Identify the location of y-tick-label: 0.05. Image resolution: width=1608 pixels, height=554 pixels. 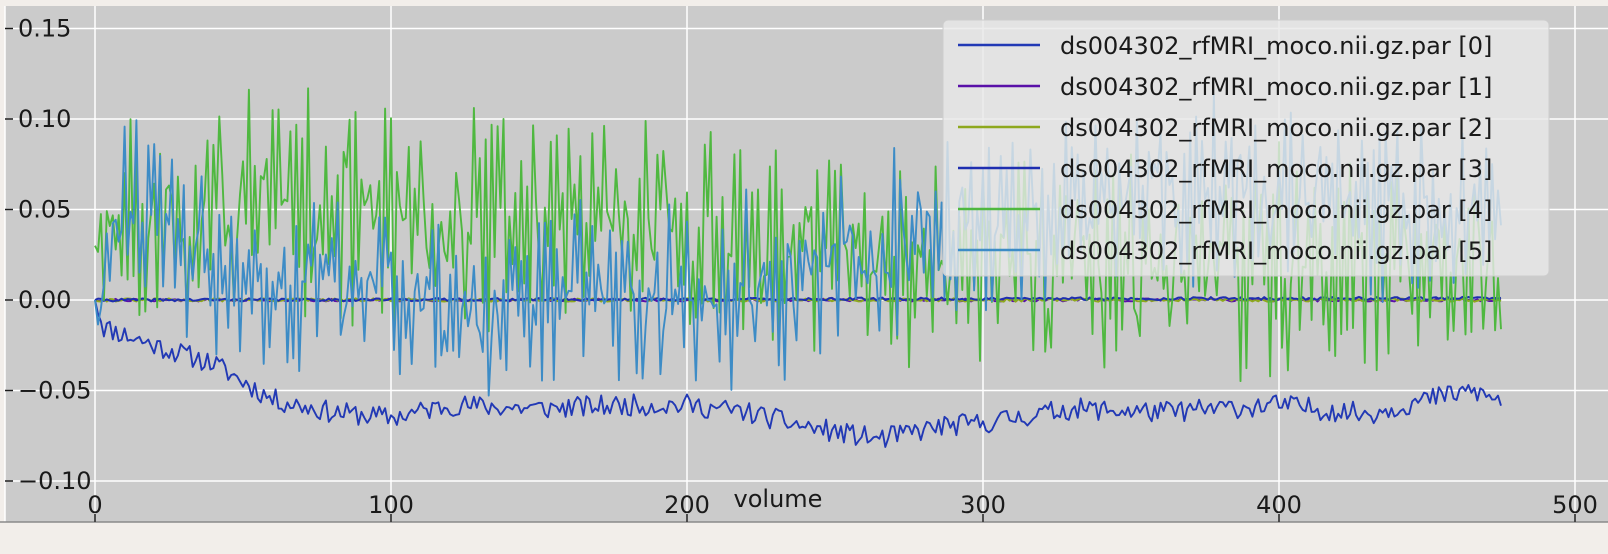
(44, 210).